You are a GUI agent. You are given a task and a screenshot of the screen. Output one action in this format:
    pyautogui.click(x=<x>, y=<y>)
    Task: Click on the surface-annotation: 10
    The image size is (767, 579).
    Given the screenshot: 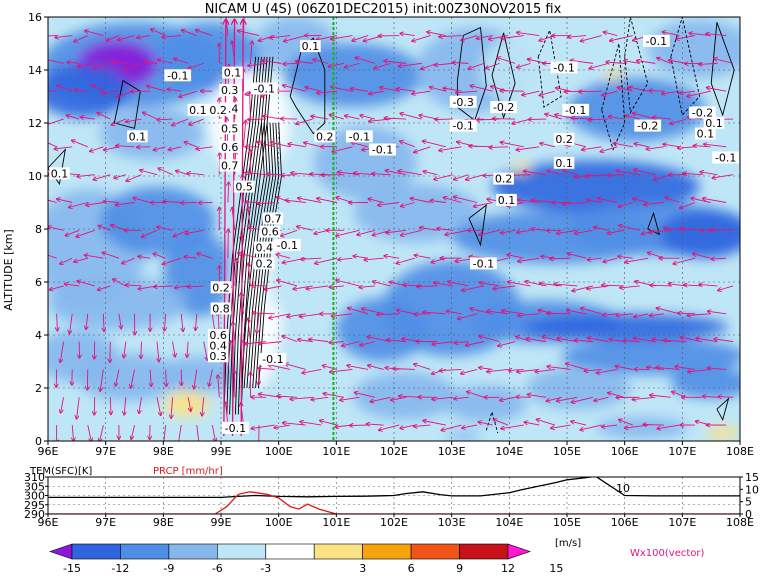 What is the action you would take?
    pyautogui.click(x=623, y=488)
    